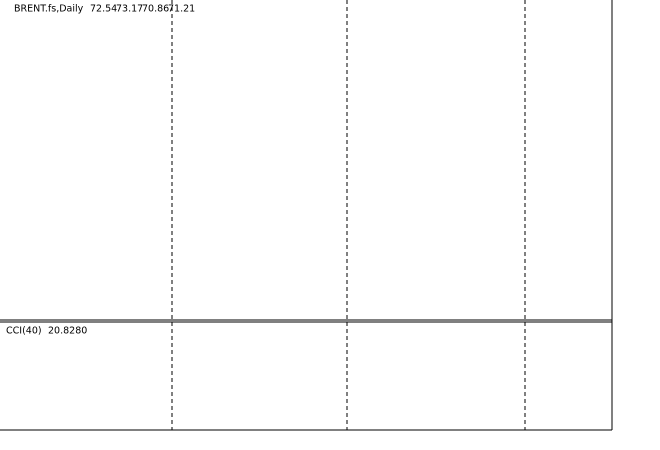  Describe the element at coordinates (67, 331) in the screenshot. I see `indicator-value: 20.8280` at that location.